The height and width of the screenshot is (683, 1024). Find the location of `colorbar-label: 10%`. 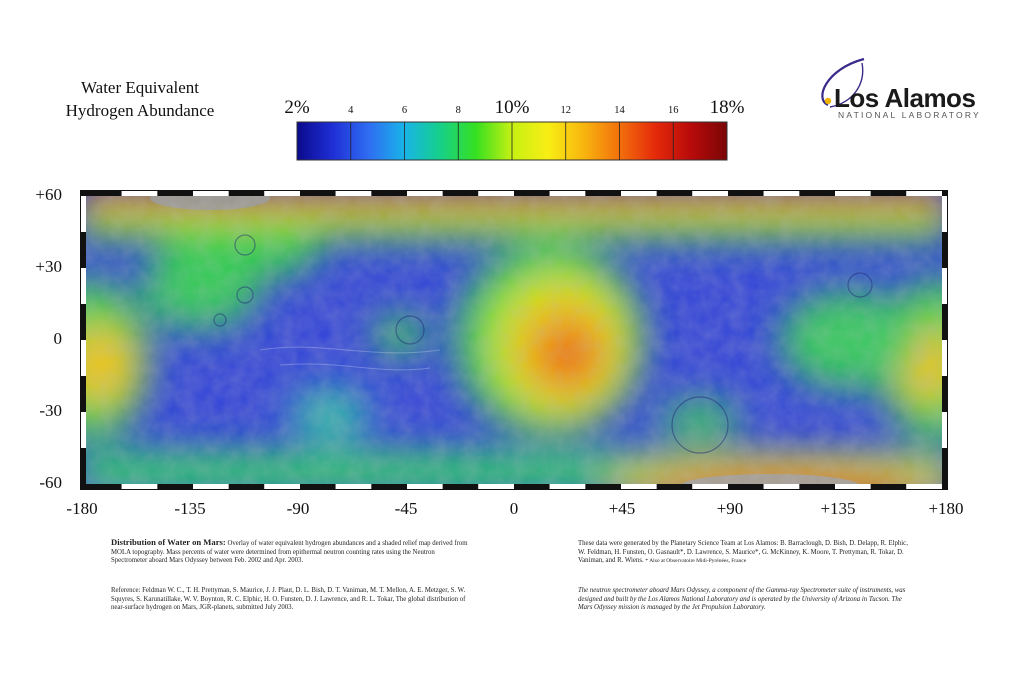

colorbar-label: 10% is located at coordinates (512, 107).